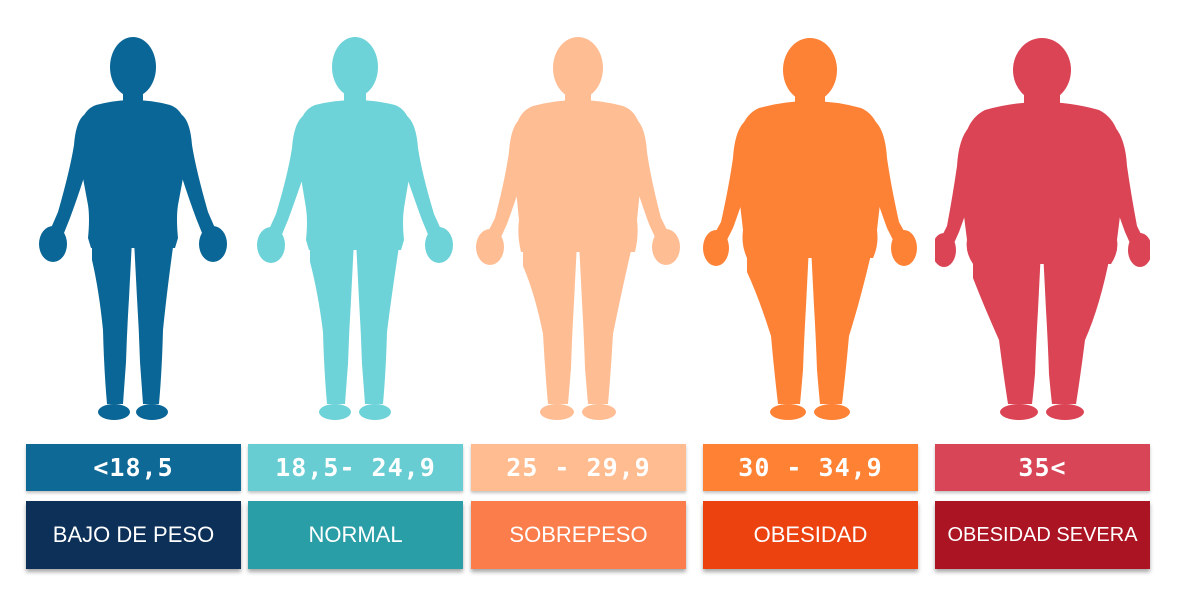  I want to click on bmi-label: BAJO DE PESO, so click(133, 535).